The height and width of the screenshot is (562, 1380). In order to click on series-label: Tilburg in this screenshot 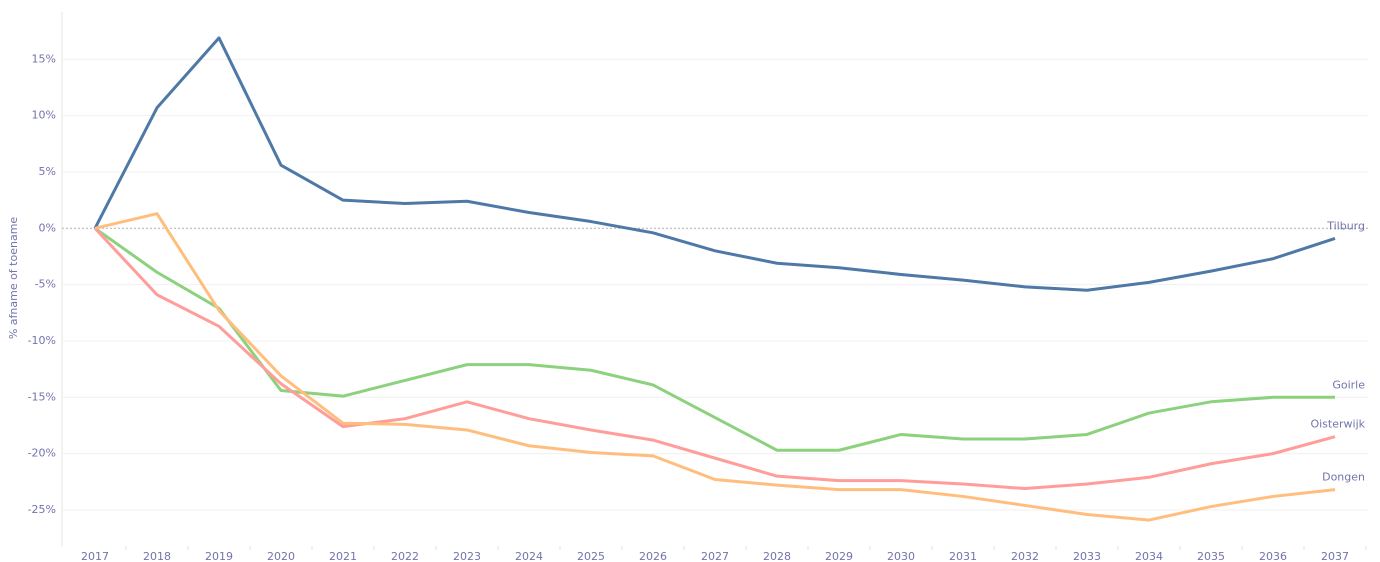, I will do `click(1345, 225)`.